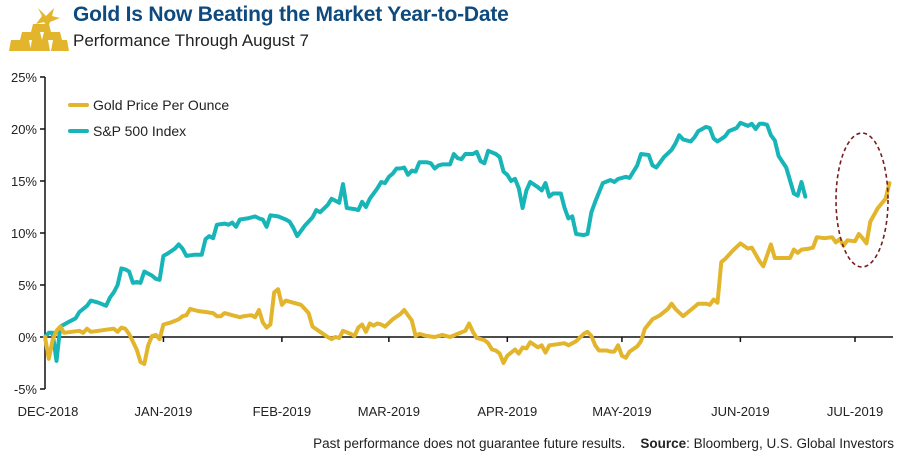 The height and width of the screenshot is (458, 900). Describe the element at coordinates (139, 131) in the screenshot. I see `legend-label-sp500: S&P 500 Index` at that location.